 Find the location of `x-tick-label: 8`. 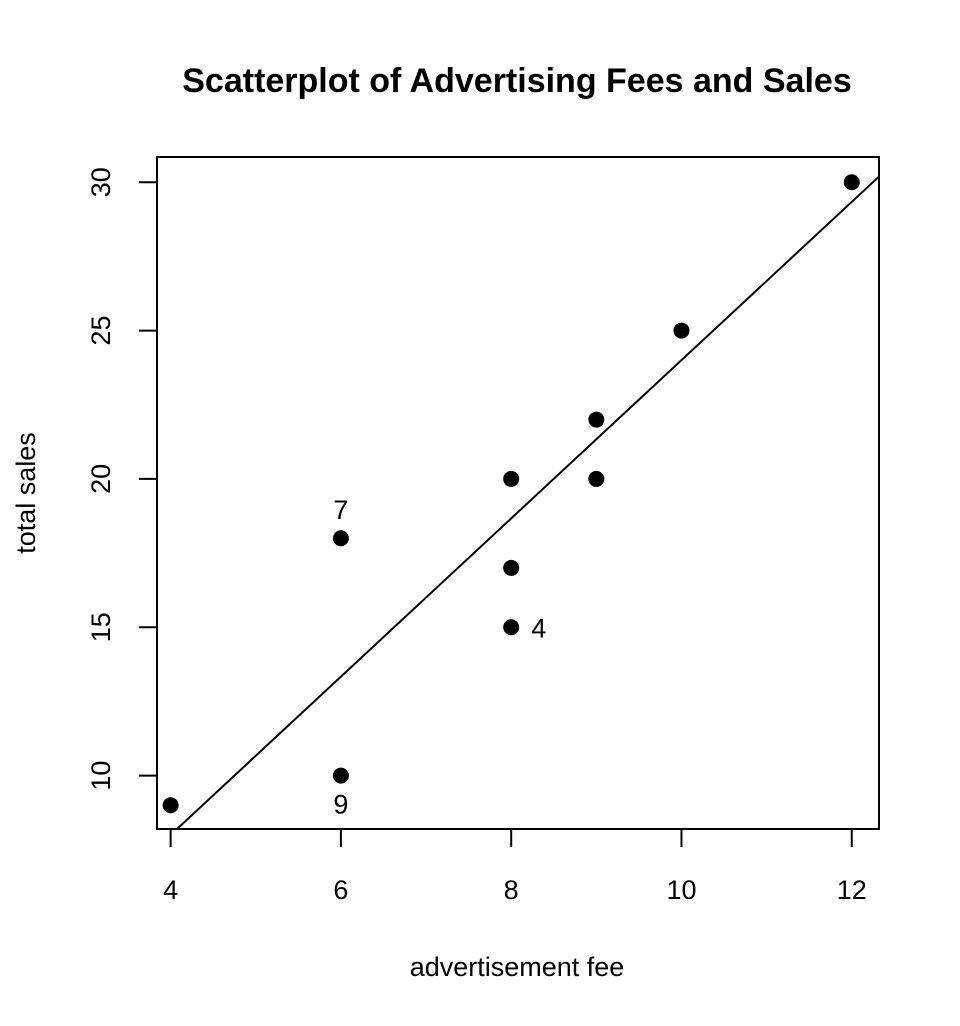

x-tick-label: 8 is located at coordinates (511, 890).